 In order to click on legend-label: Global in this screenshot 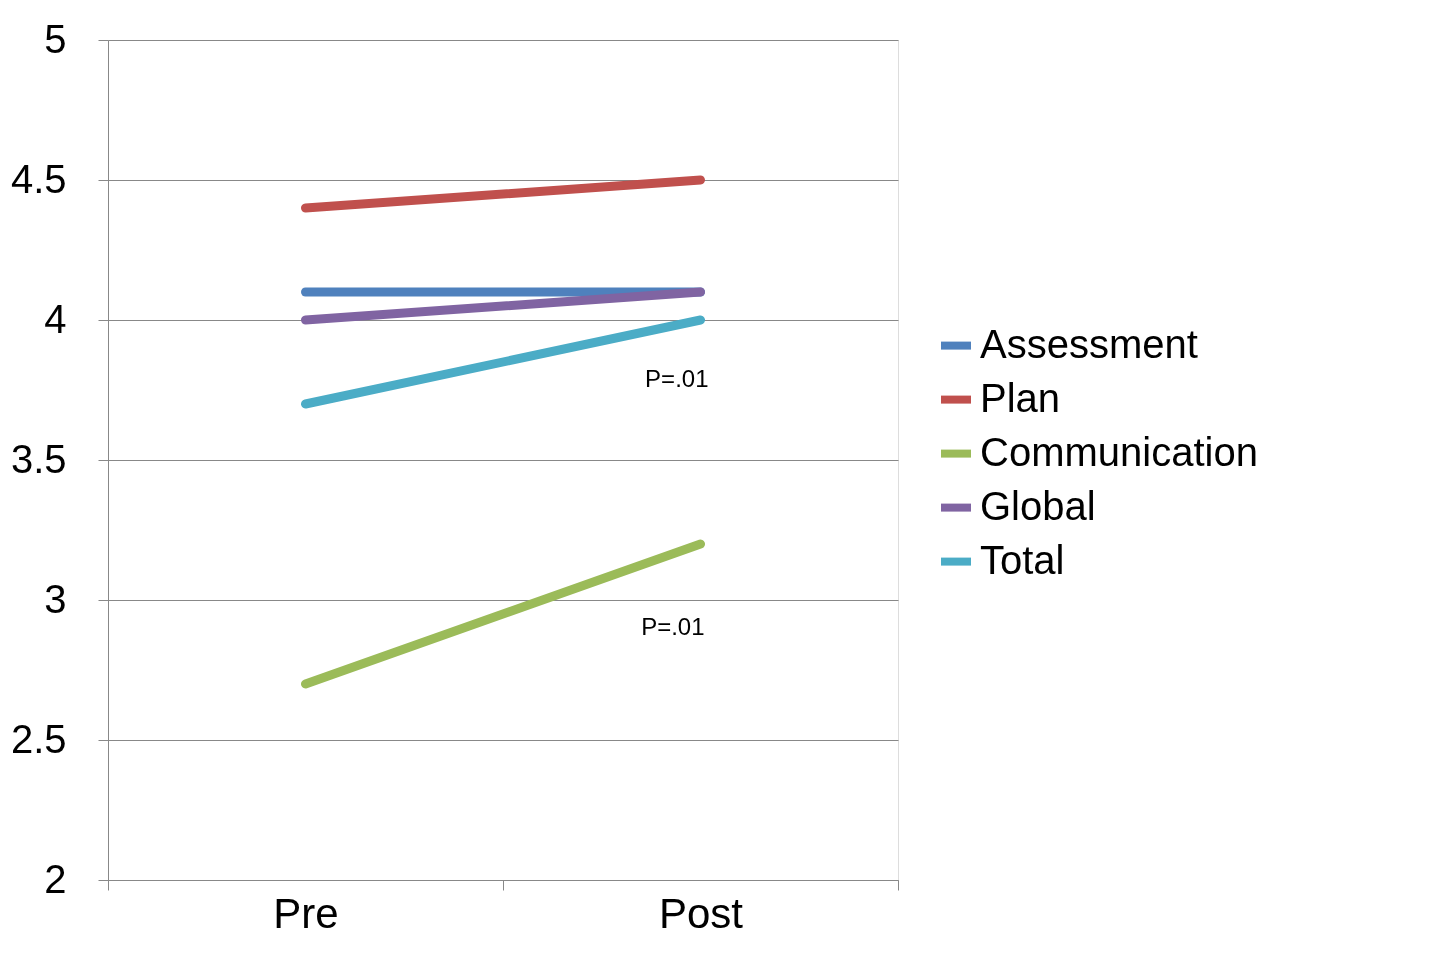, I will do `click(1038, 505)`.